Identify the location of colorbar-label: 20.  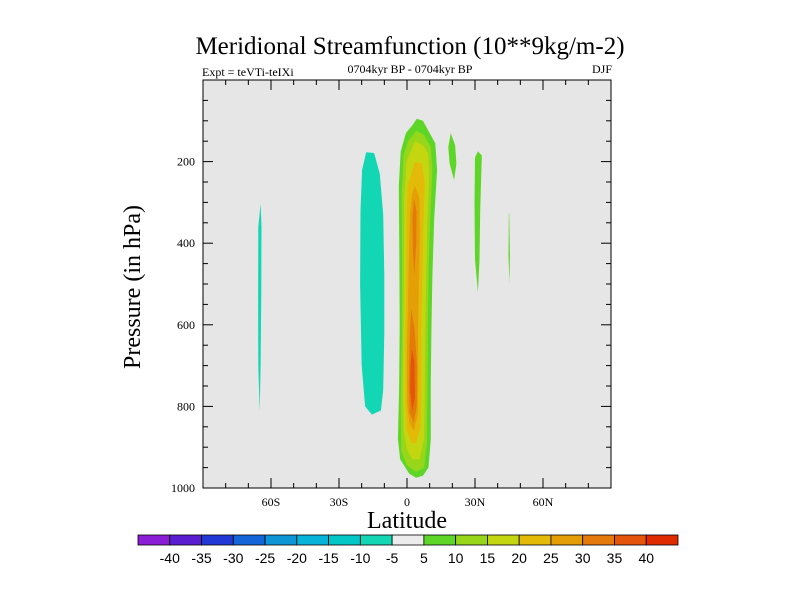
(519, 558).